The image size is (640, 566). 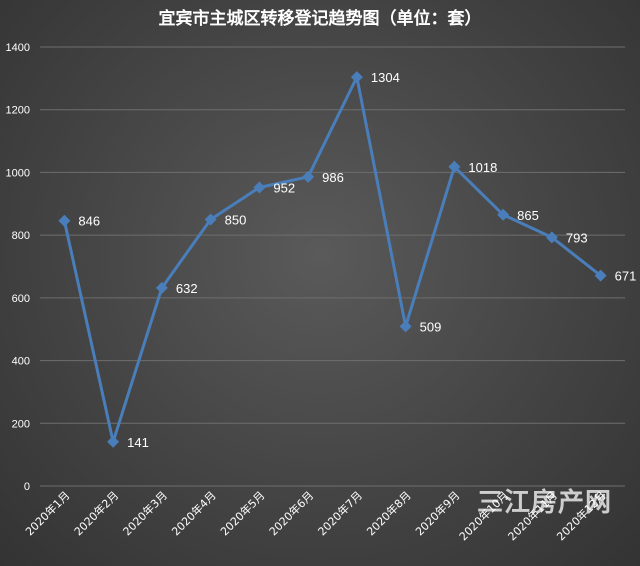 What do you see at coordinates (18, 267) in the screenshot?
I see `y-axis-ticks: 0 200 400 600 800 1000 1200 1400` at bounding box center [18, 267].